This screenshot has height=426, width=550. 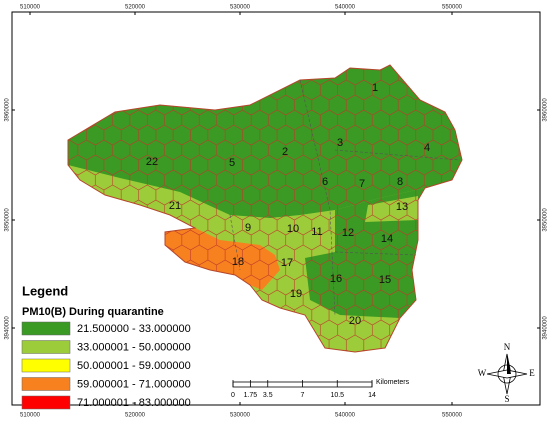 What do you see at coordinates (546, 328) in the screenshot?
I see `y-coord-label-right: 3940000` at bounding box center [546, 328].